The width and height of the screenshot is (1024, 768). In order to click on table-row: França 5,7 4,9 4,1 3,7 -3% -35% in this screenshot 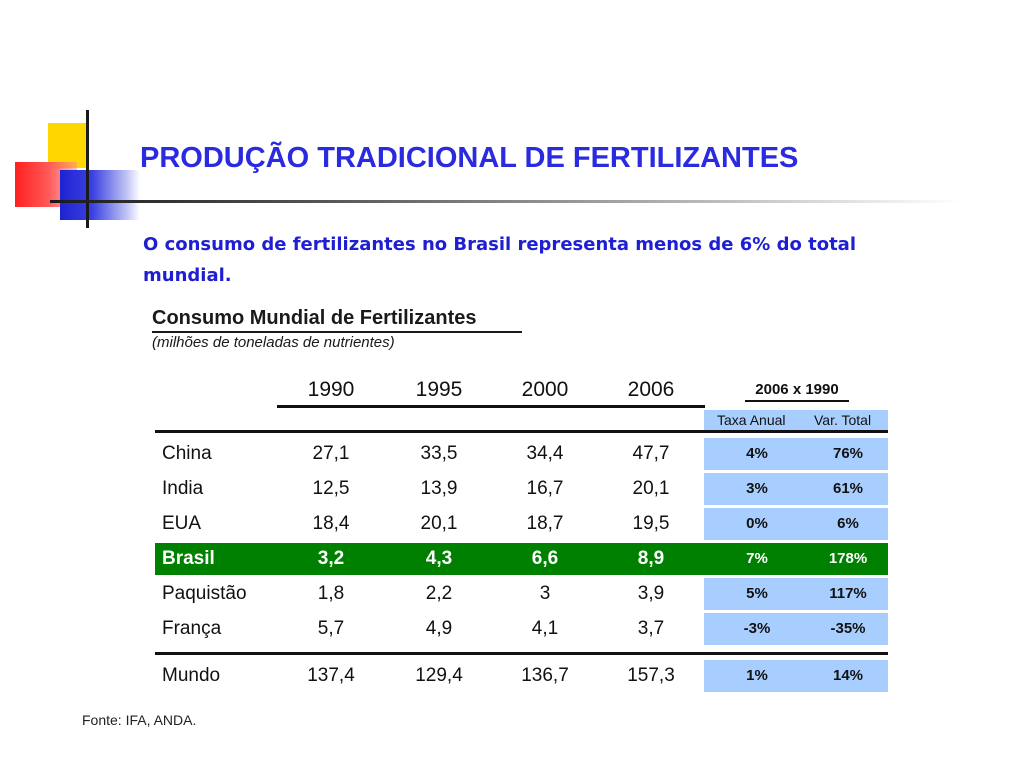, I will do `click(521, 629)`.